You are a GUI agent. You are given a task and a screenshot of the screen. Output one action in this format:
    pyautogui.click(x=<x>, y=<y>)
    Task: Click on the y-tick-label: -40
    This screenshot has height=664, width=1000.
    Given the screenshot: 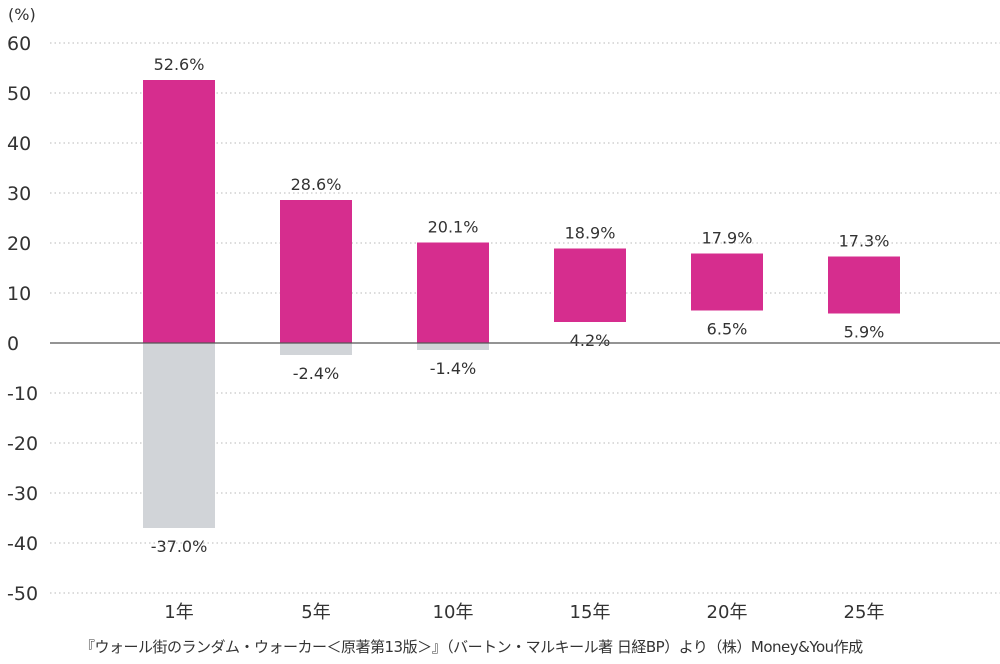 What is the action you would take?
    pyautogui.click(x=22, y=544)
    